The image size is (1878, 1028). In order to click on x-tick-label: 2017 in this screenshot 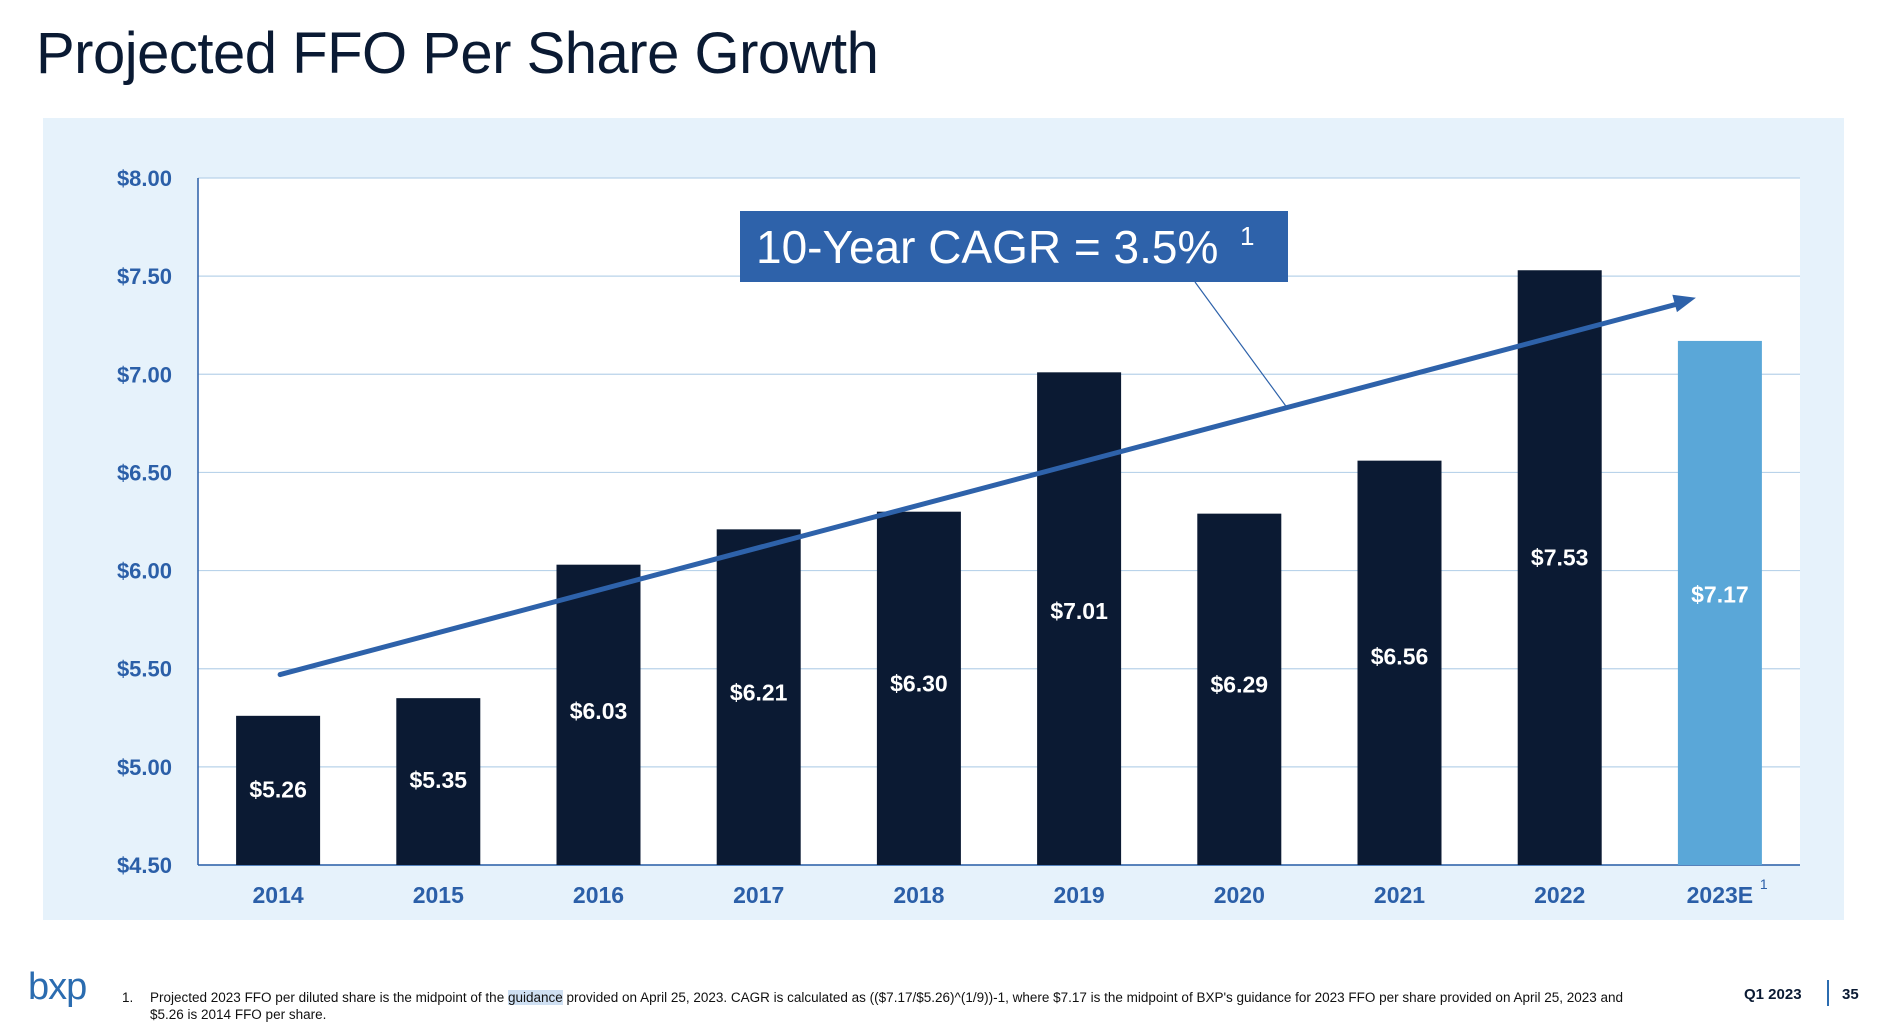, I will do `click(758, 895)`.